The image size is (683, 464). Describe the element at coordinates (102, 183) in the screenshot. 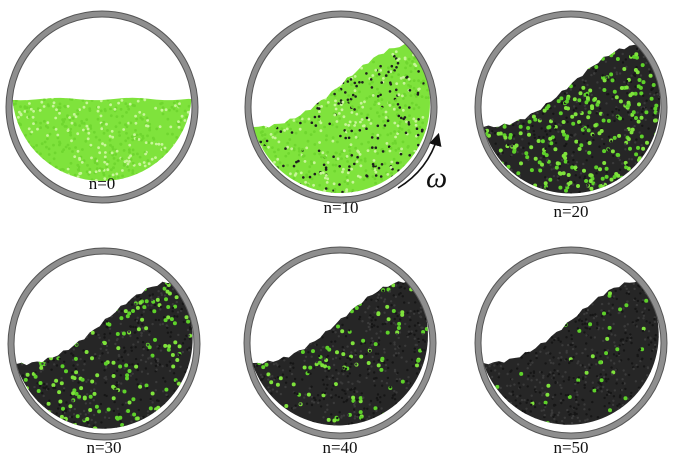

I see `panel-label: n=0` at that location.